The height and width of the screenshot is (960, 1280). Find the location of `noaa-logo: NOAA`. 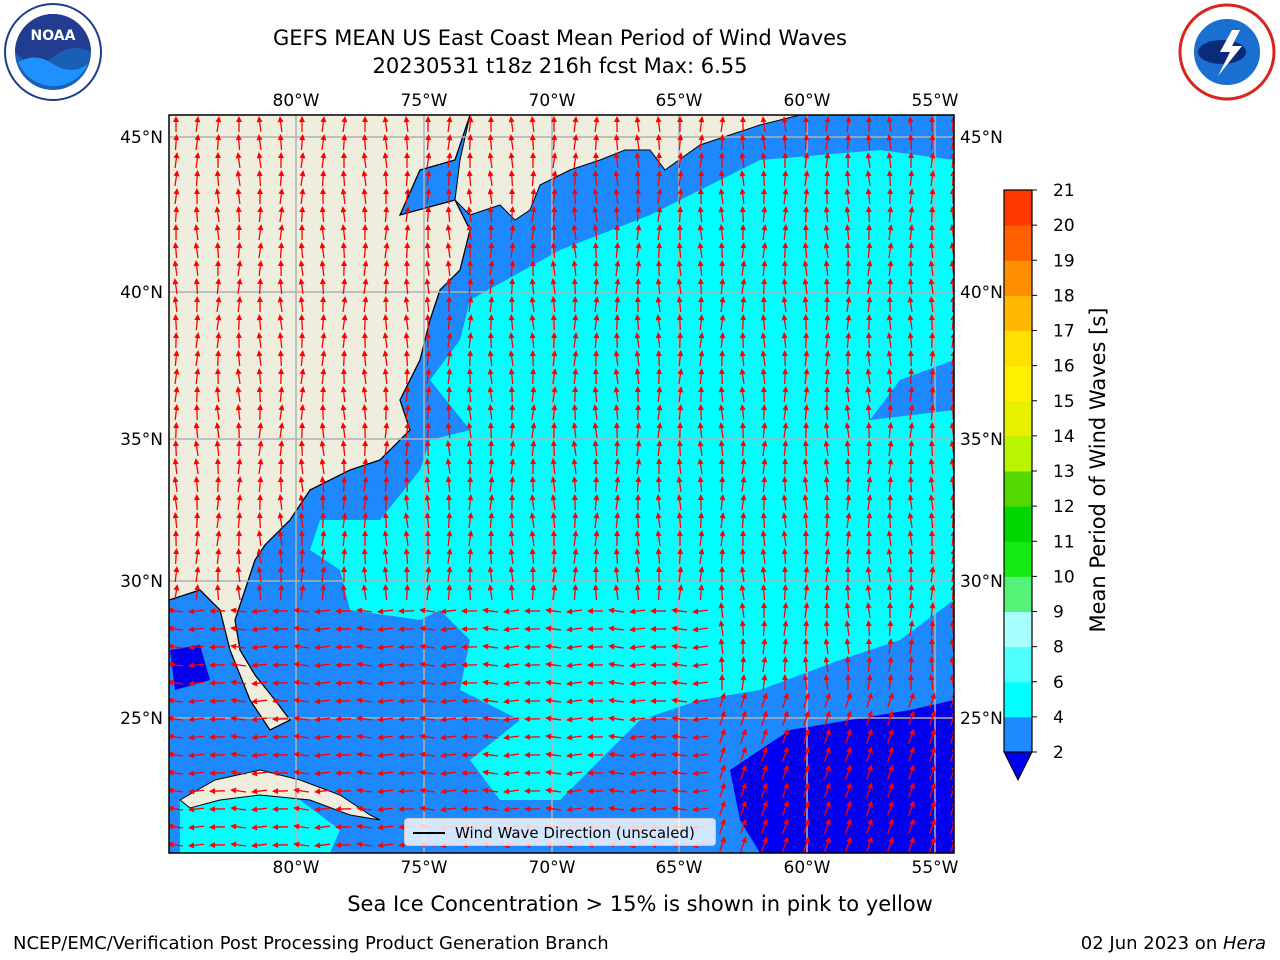

noaa-logo: NOAA is located at coordinates (53, 52).